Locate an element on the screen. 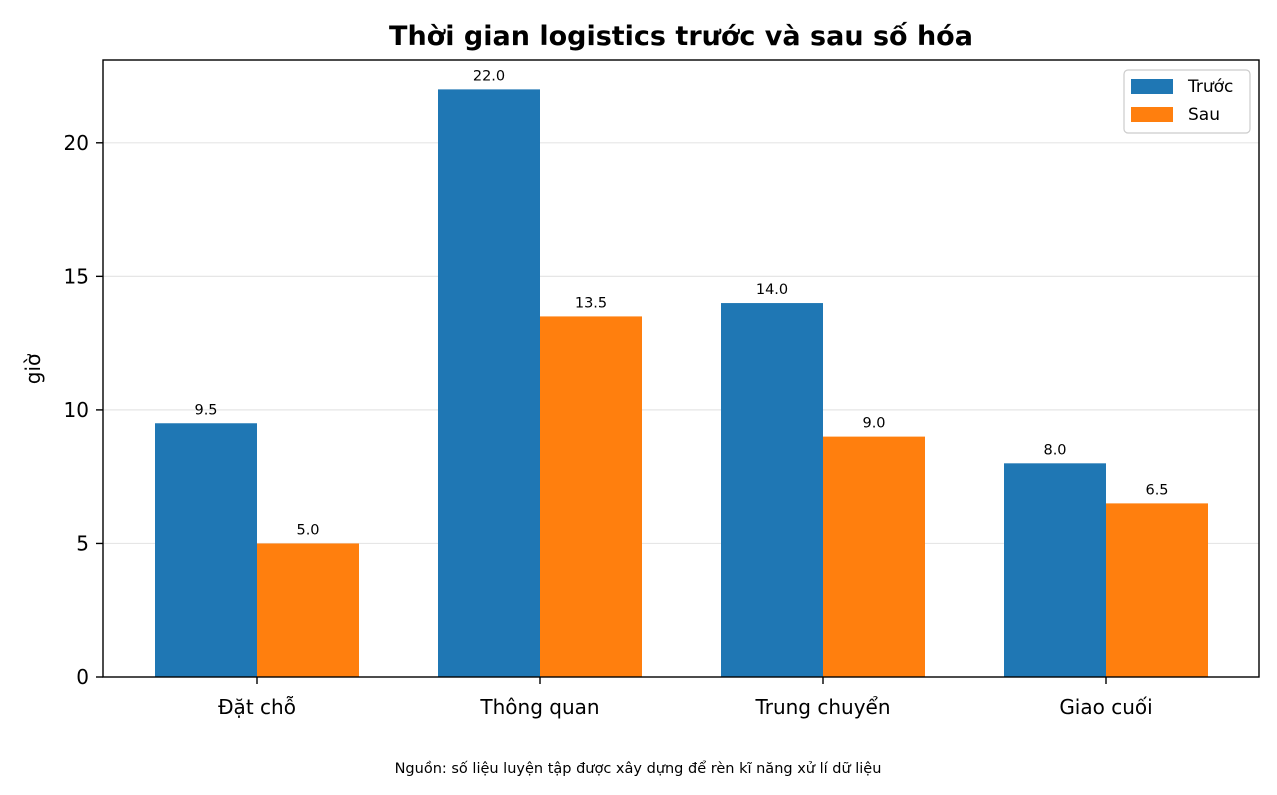  y-axis: 0 5 10 15 20 is located at coordinates (83, 410).